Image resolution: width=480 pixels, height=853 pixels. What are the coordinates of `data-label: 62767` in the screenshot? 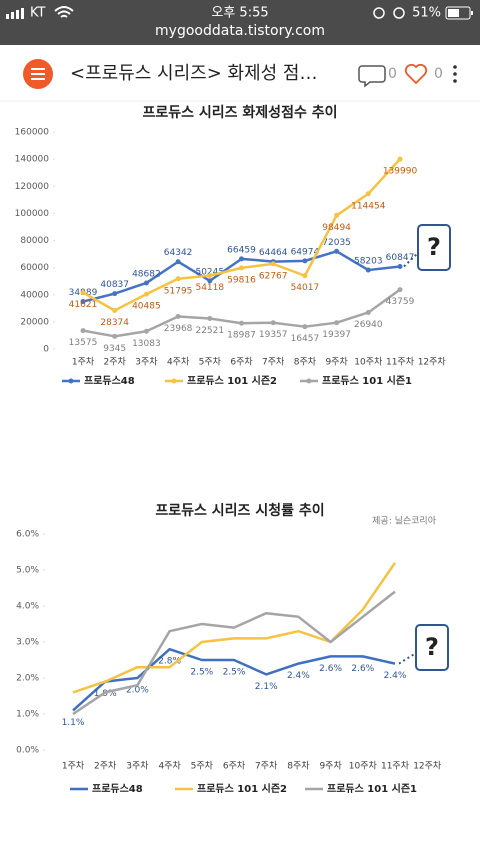 It's located at (273, 276).